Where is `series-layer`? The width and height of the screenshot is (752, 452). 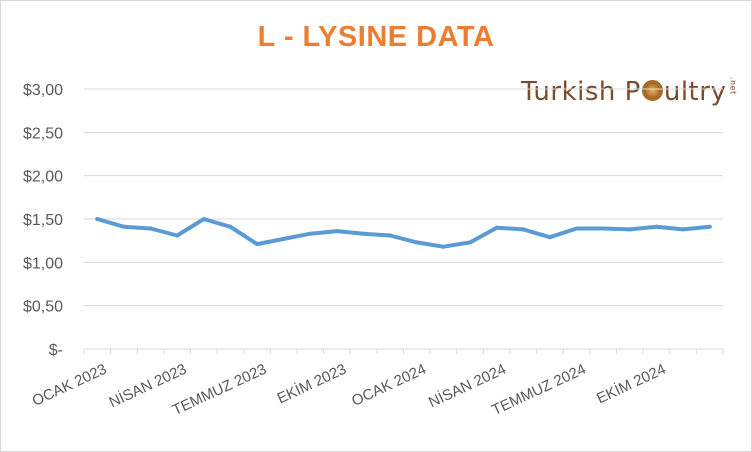
series-layer is located at coordinates (403, 233).